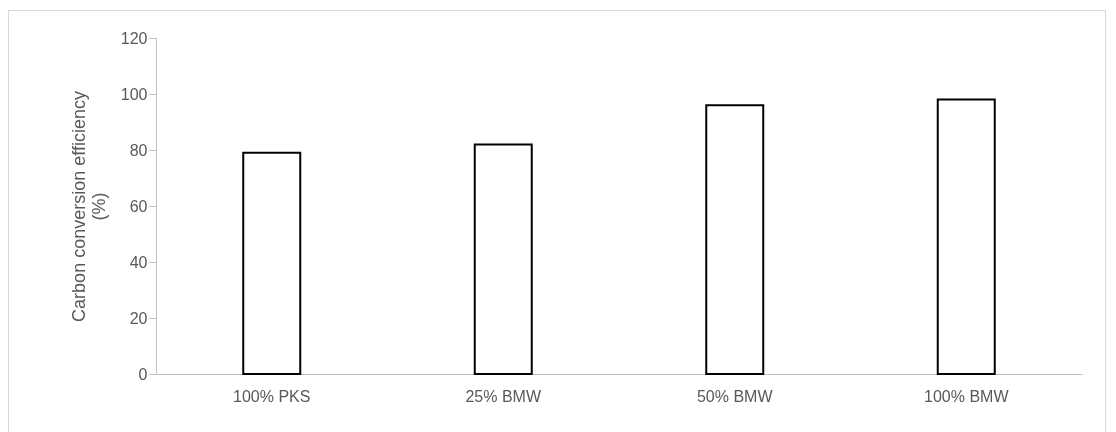 The image size is (1116, 432). Describe the element at coordinates (134, 94) in the screenshot. I see `y-tick-label: 100` at that location.